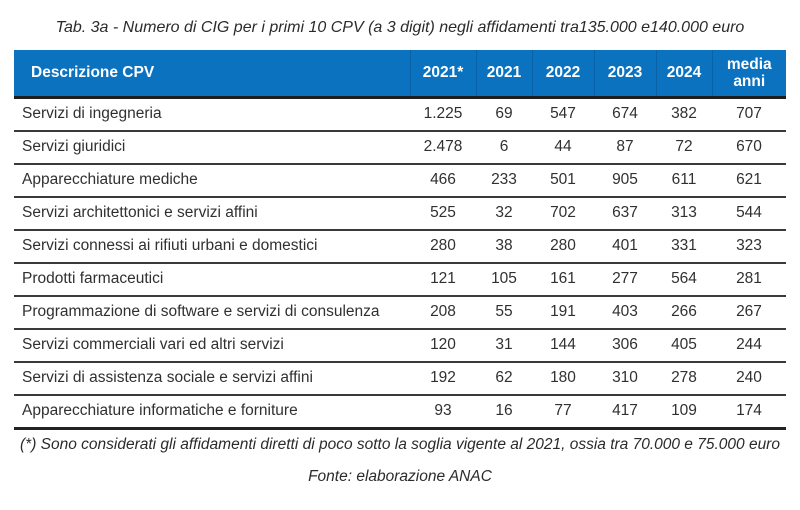 This screenshot has width=800, height=510. What do you see at coordinates (504, 411) in the screenshot?
I see `value-cell: 16` at bounding box center [504, 411].